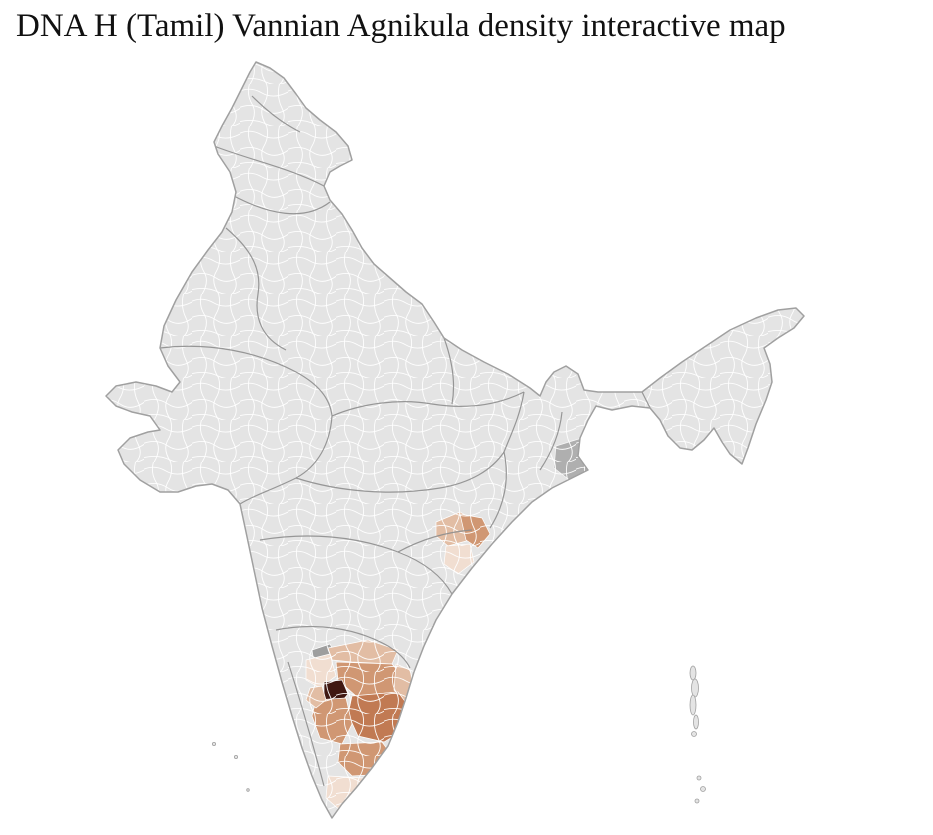 The width and height of the screenshot is (933, 835). I want to click on lakshadweep-islands, so click(230, 767).